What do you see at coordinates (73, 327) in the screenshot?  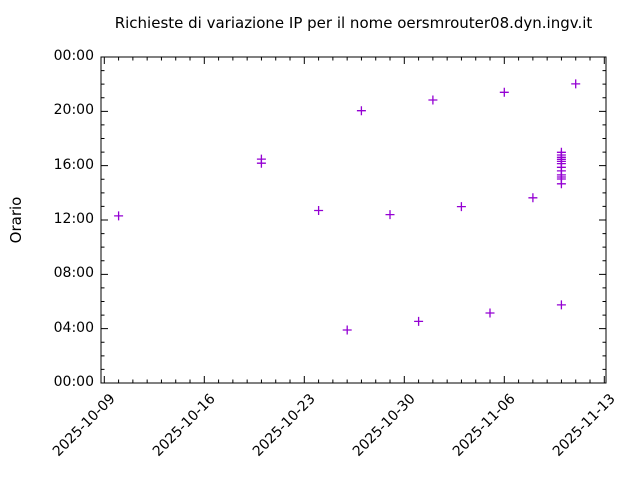 I see `y-tick-label: 04:00` at bounding box center [73, 327].